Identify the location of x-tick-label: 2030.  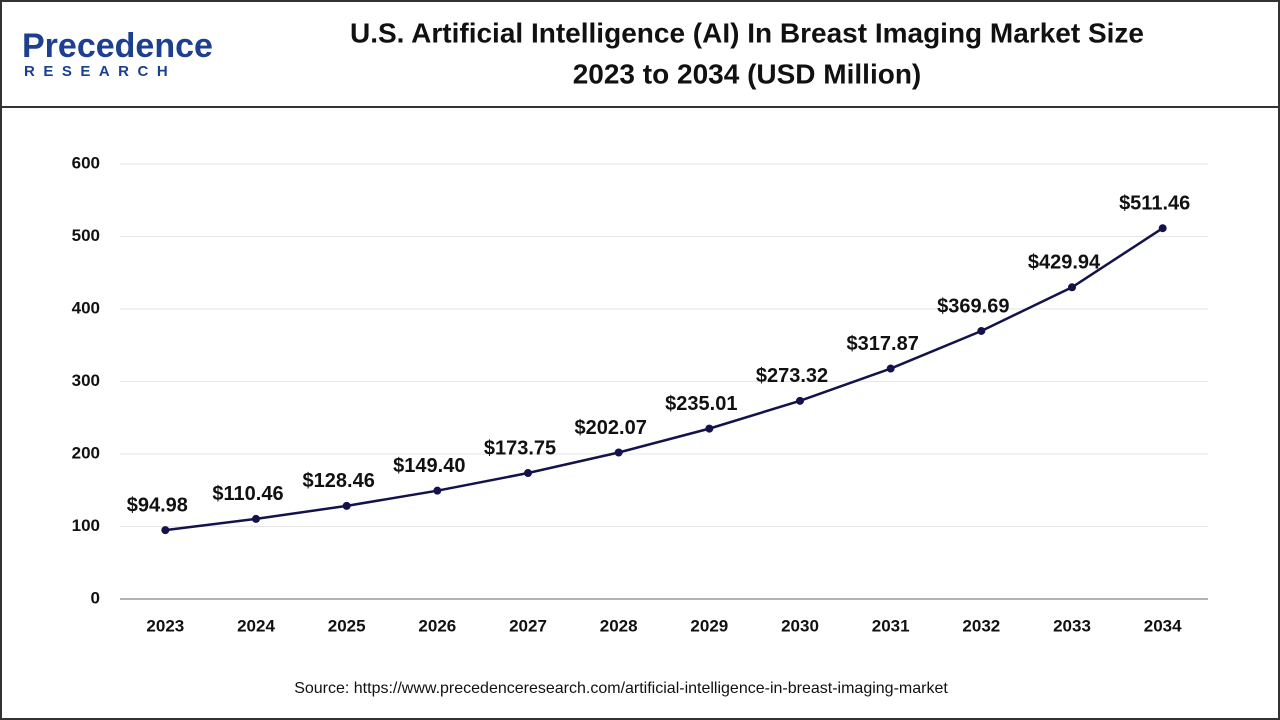
(800, 625).